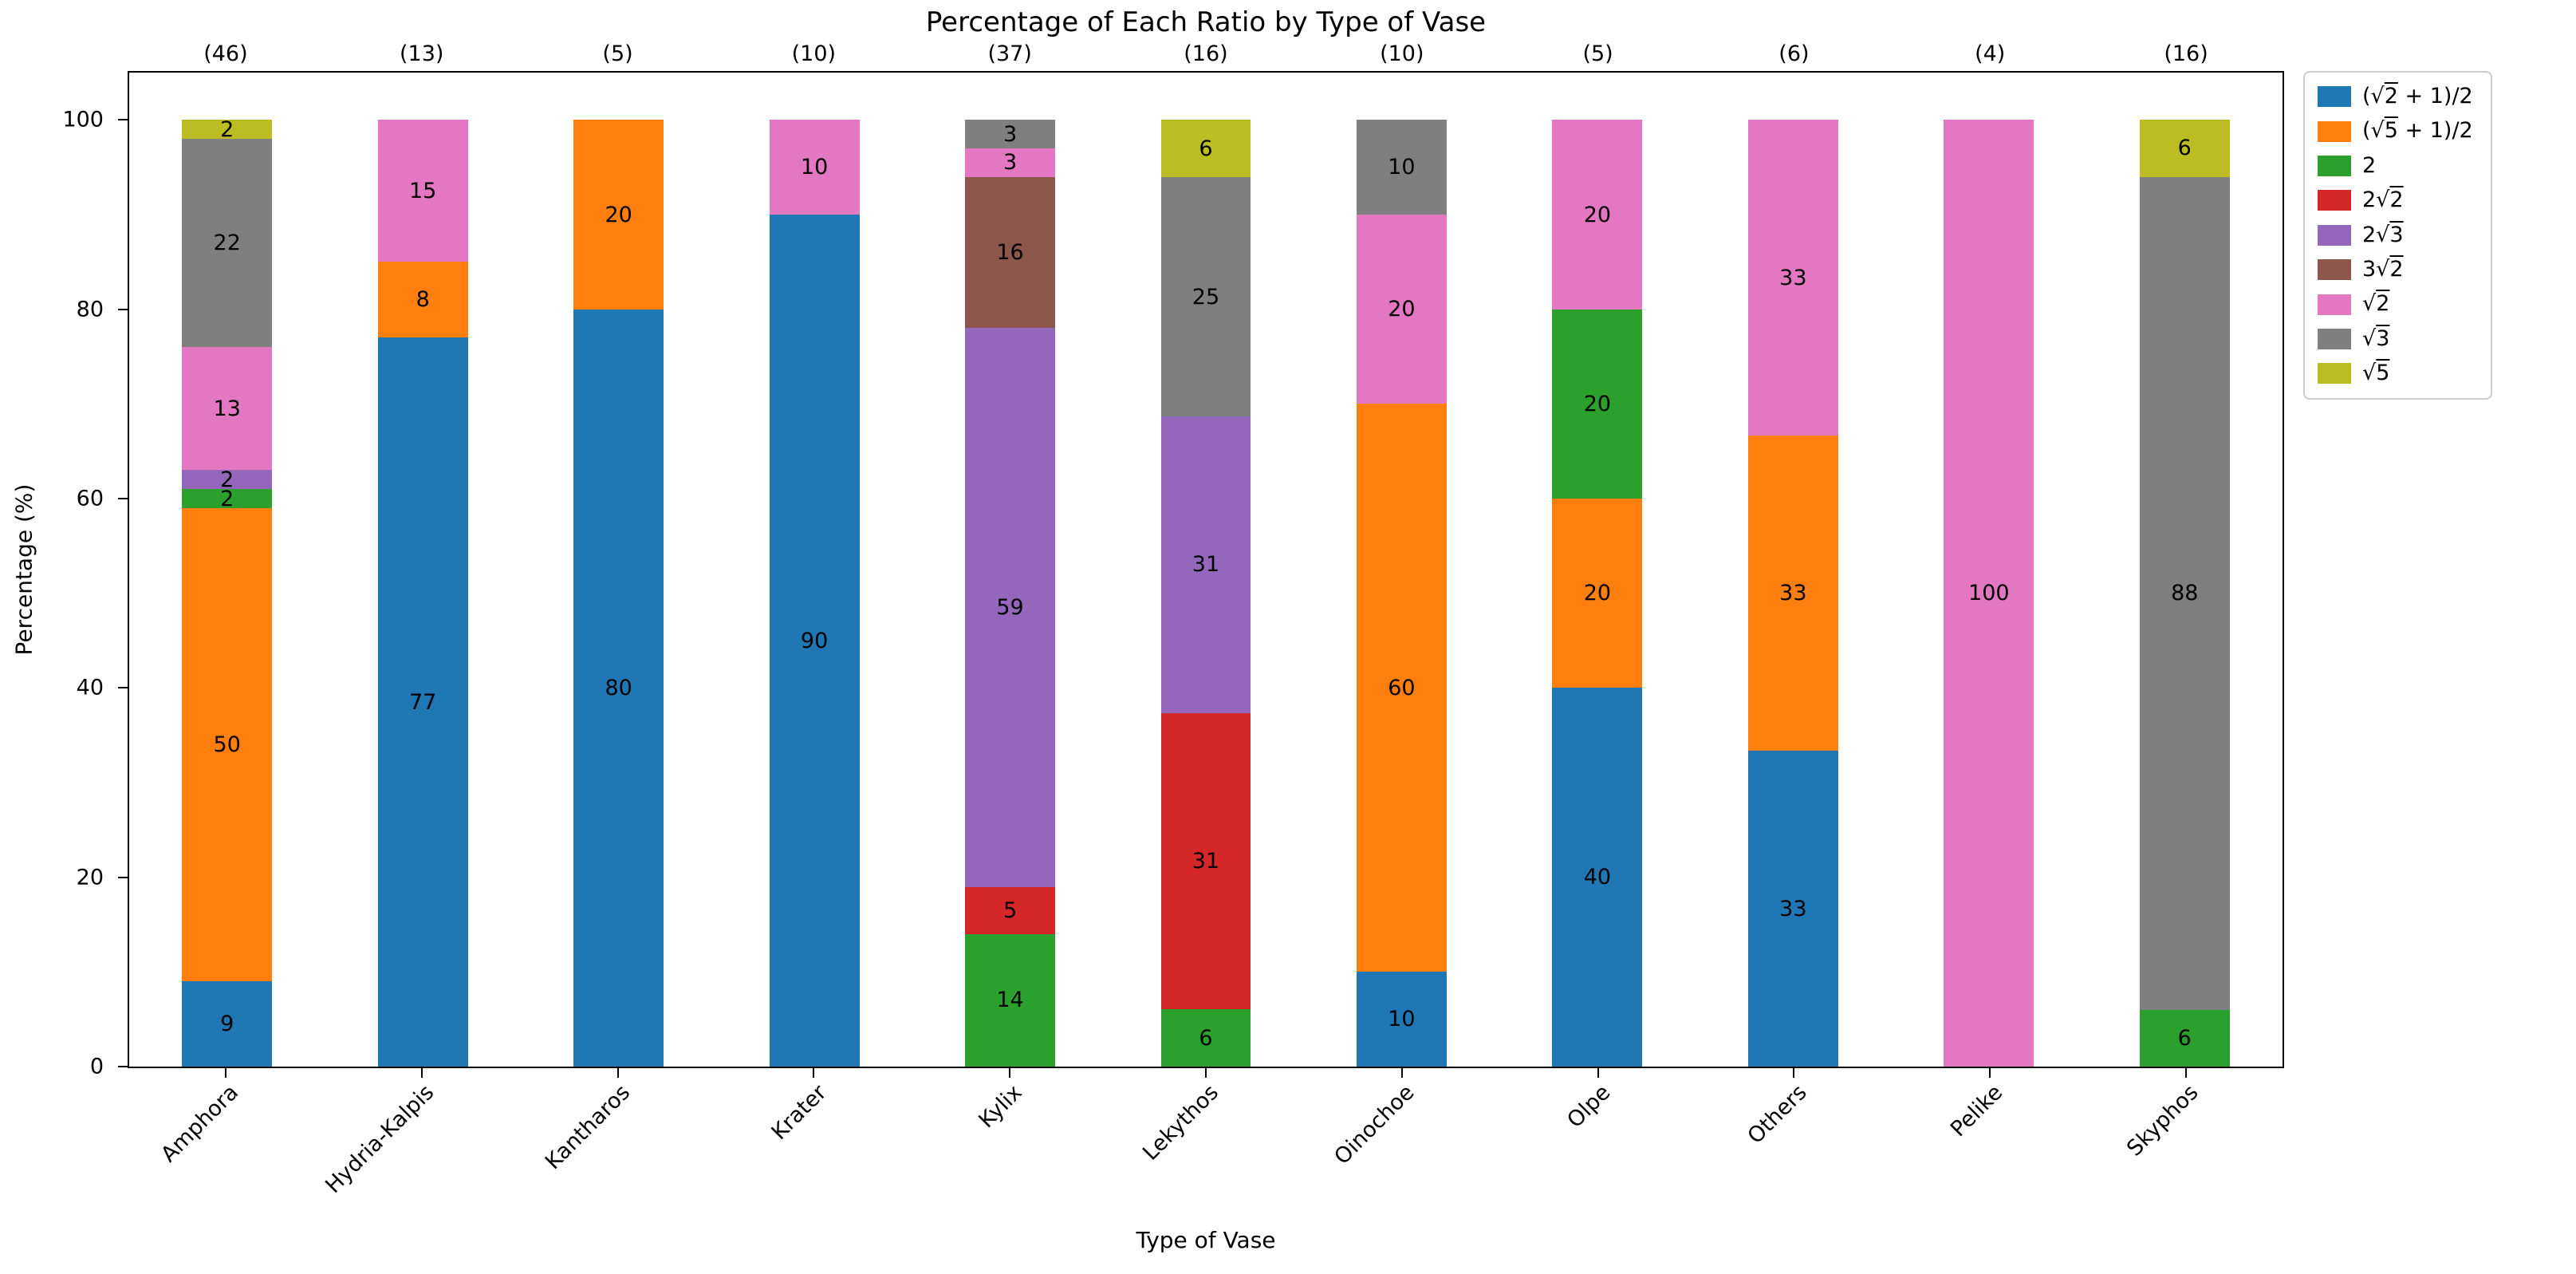  Describe the element at coordinates (1010, 607) in the screenshot. I see `bar-segment-value: 59` at that location.